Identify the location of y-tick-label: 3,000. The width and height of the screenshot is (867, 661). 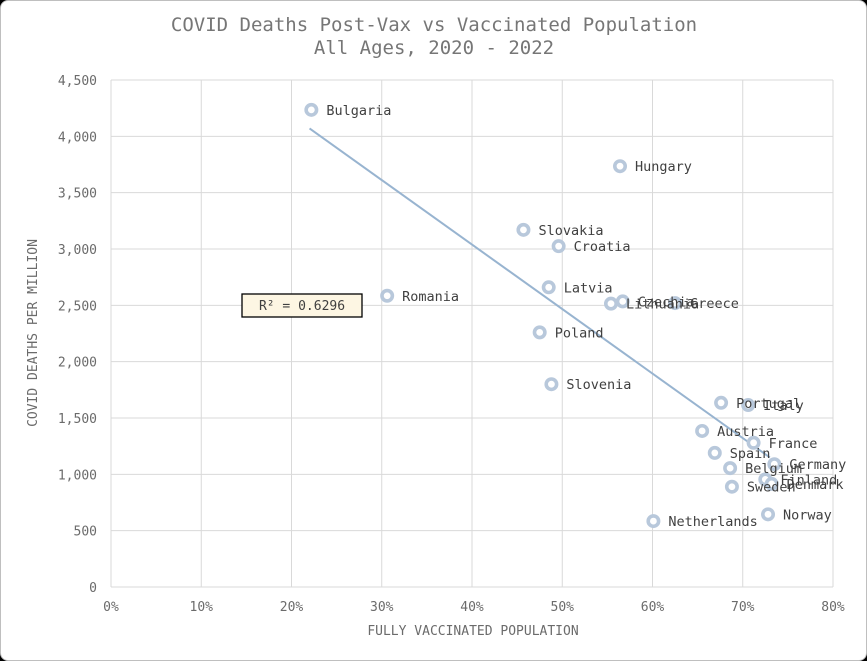
(77, 250).